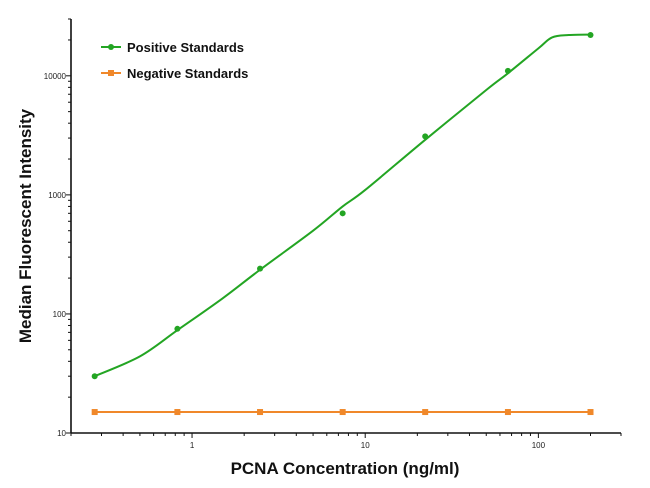  I want to click on x-tick-label: 100, so click(539, 445).